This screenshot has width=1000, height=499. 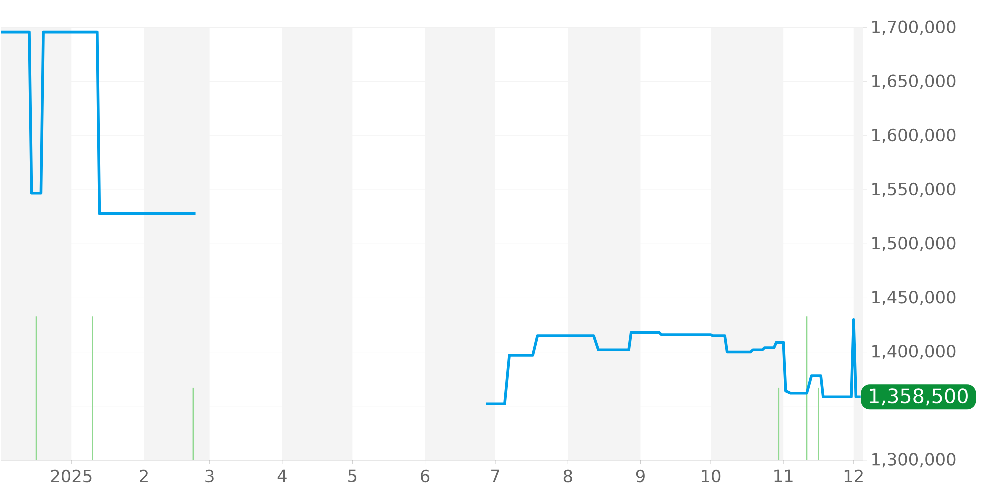 What do you see at coordinates (914, 190) in the screenshot?
I see `y-tick-label: 1,550,000` at bounding box center [914, 190].